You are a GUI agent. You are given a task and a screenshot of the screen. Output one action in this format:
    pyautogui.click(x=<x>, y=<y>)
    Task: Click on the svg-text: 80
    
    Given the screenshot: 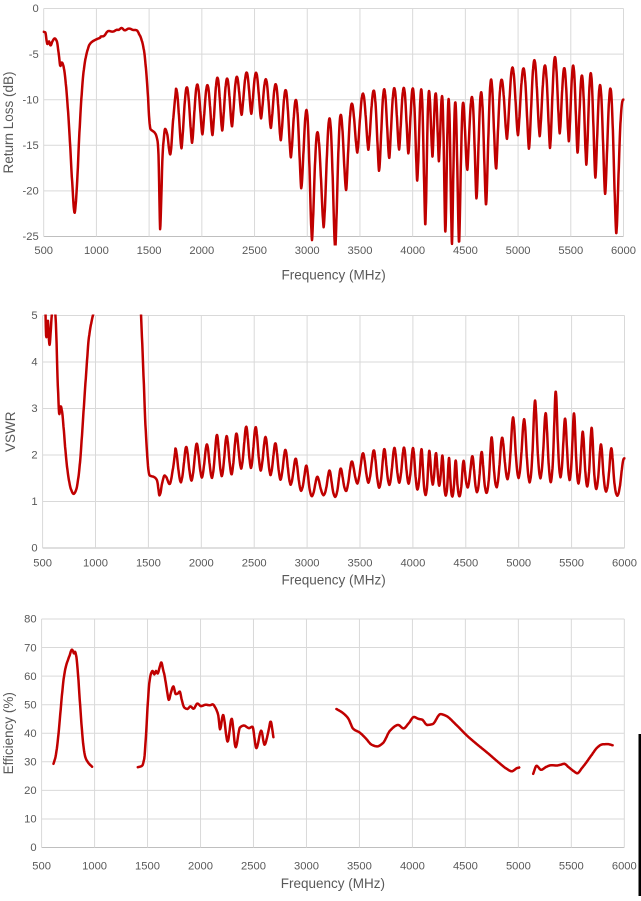 What is the action you would take?
    pyautogui.click(x=30, y=620)
    